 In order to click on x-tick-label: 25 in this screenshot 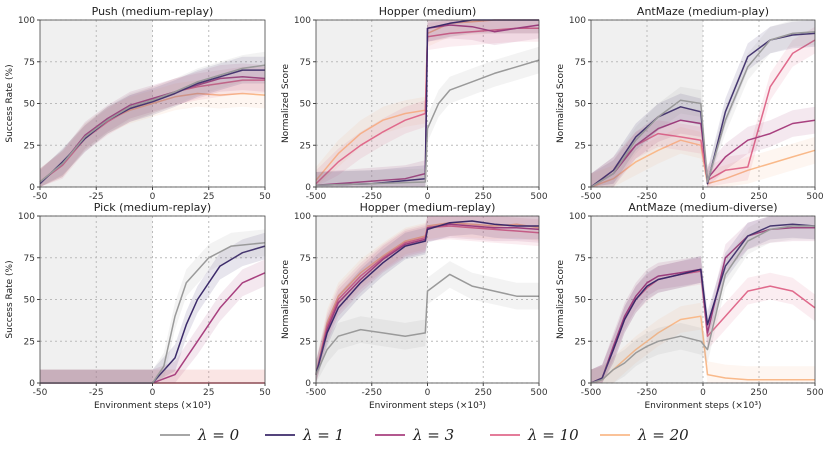, I will do `click(208, 197)`.